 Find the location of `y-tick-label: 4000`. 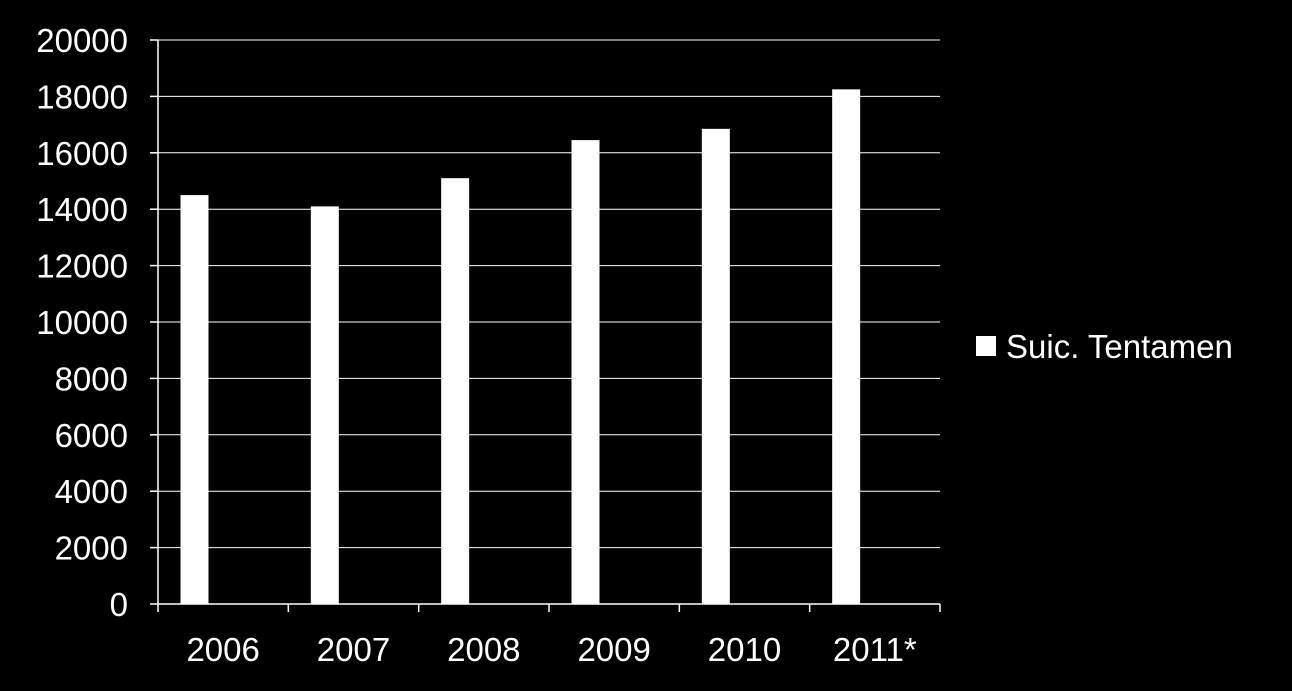

y-tick-label: 4000 is located at coordinates (91, 491).